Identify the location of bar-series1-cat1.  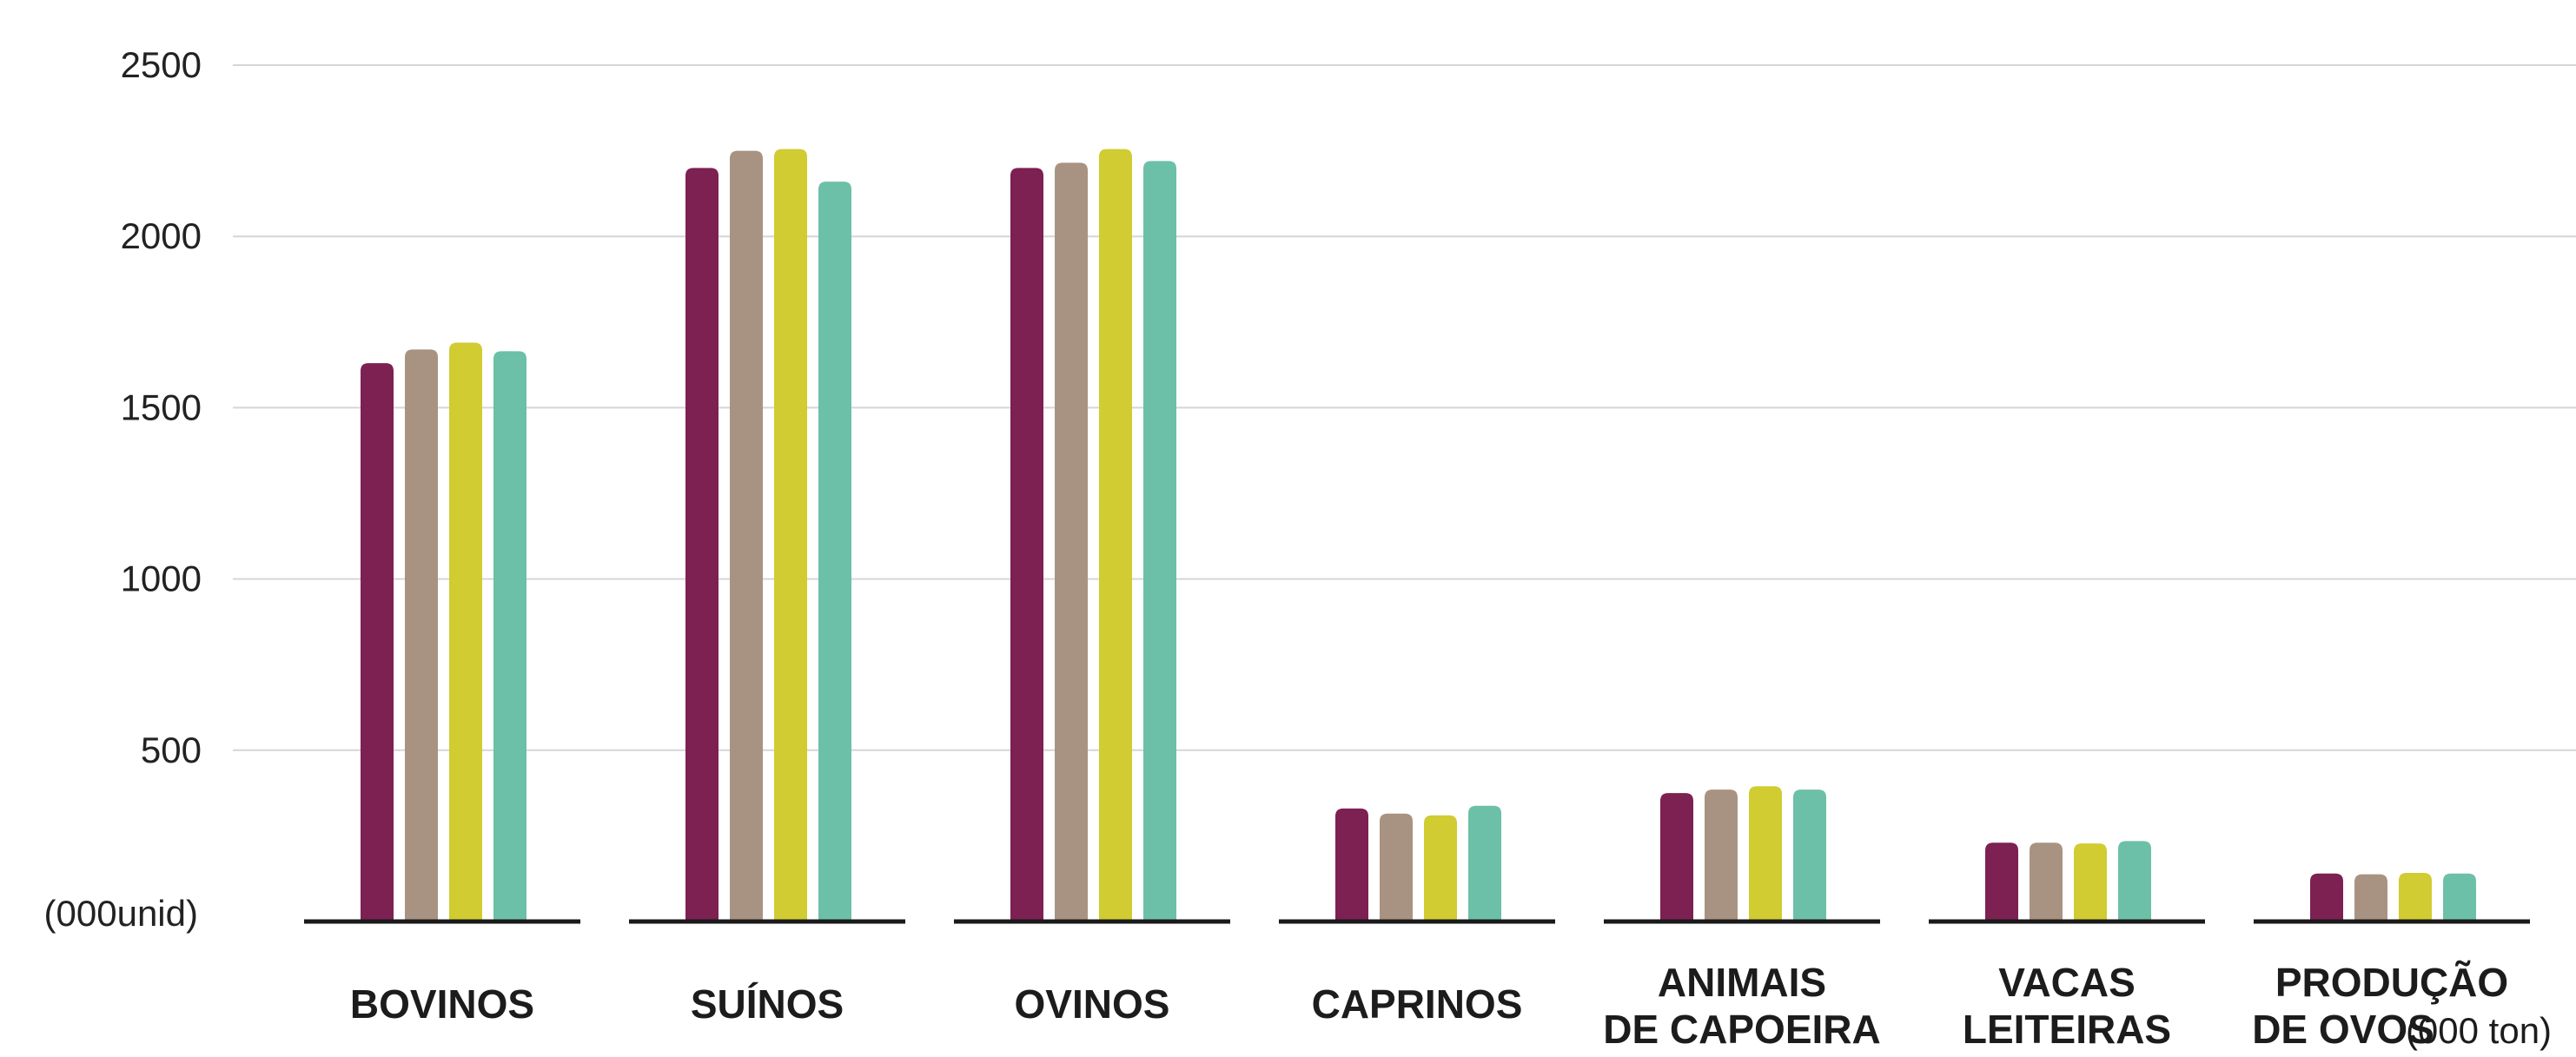
(377, 642).